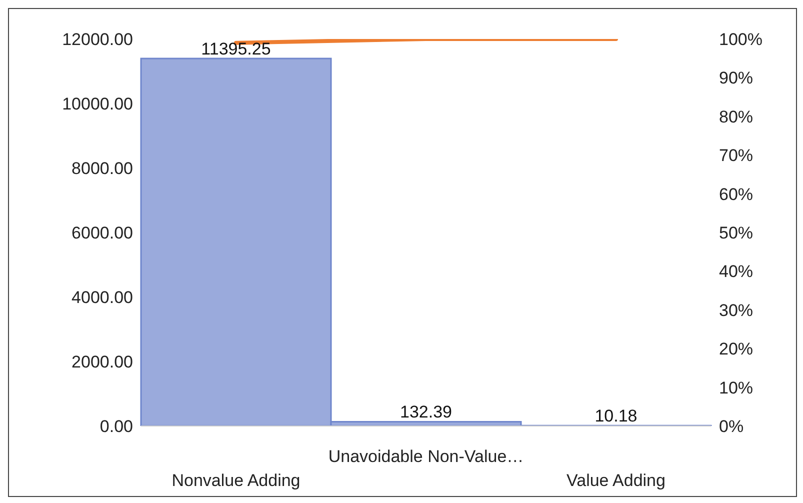 The image size is (803, 503). What do you see at coordinates (736, 116) in the screenshot?
I see `y2-tick-label: 80%` at bounding box center [736, 116].